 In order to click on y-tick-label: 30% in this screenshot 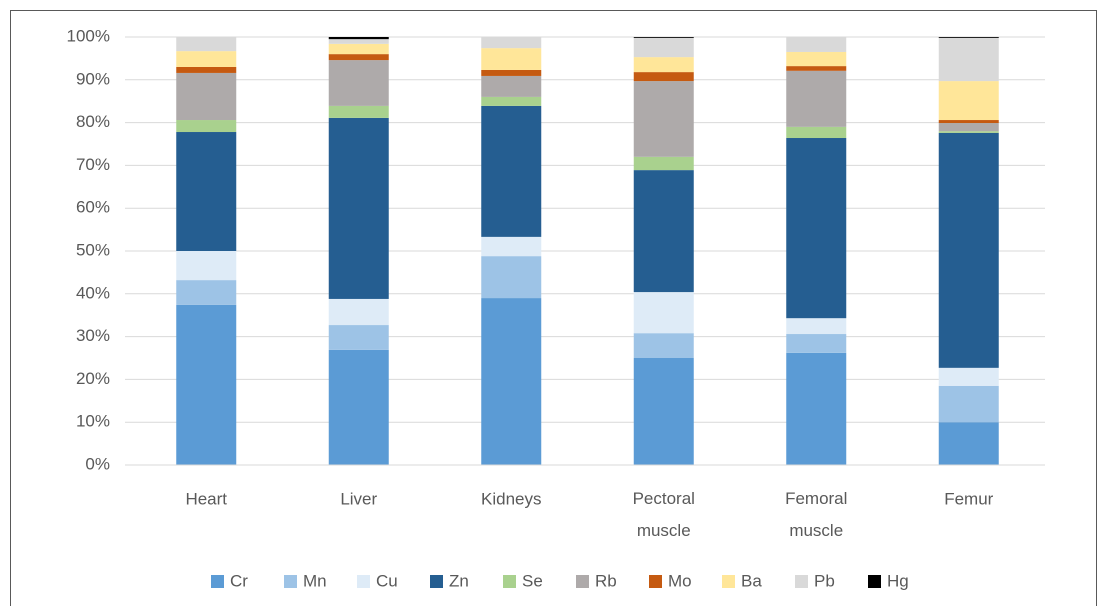, I will do `click(93, 335)`.